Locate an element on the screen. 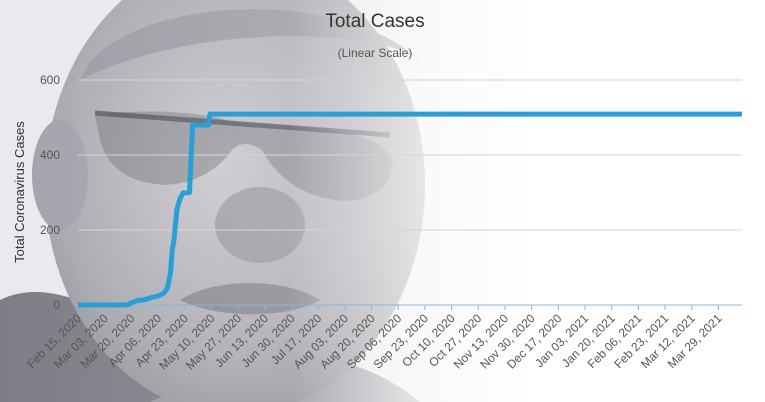  y-tick-label: 0 is located at coordinates (56, 305).